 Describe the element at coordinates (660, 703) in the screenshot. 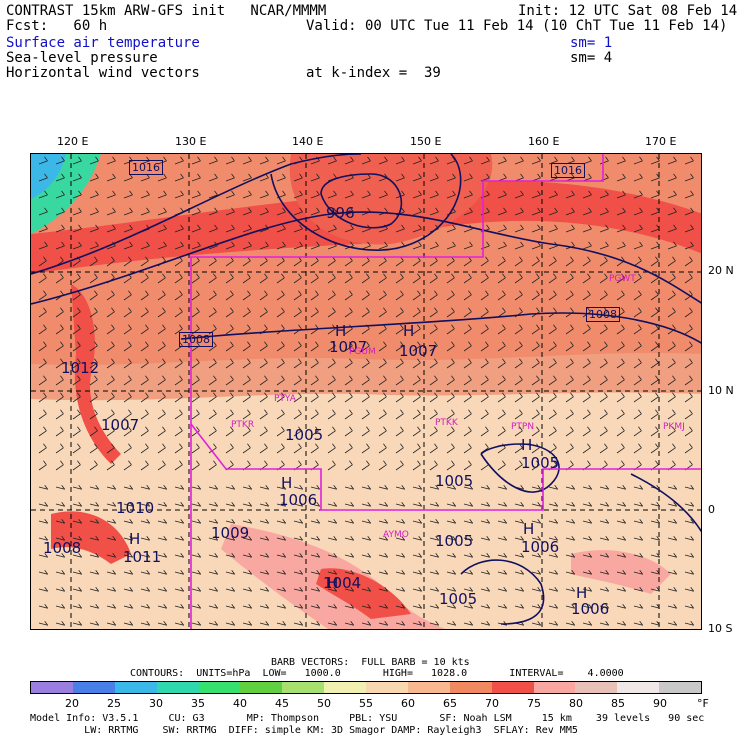

I see `colorbar-tick-label: 90` at that location.